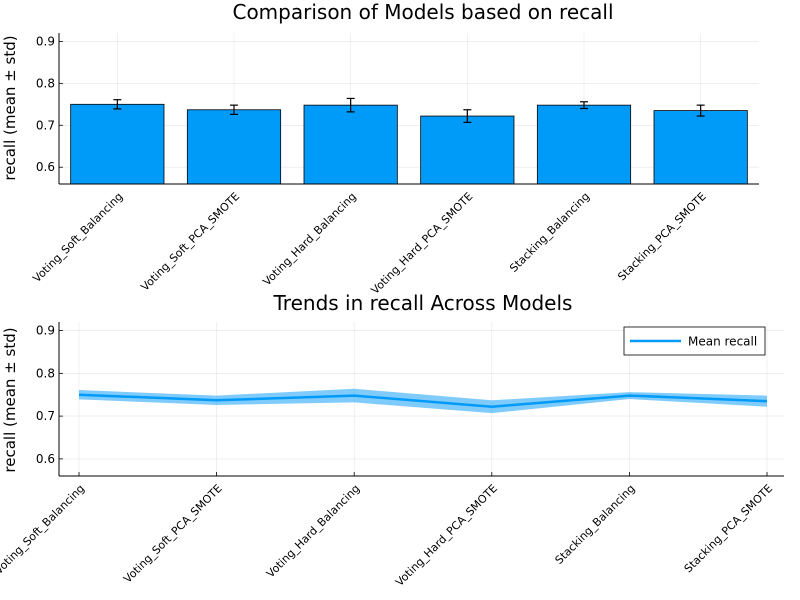 The width and height of the screenshot is (800, 600). I want to click on chart-title: Comparison of Models based on recall, so click(422, 12).